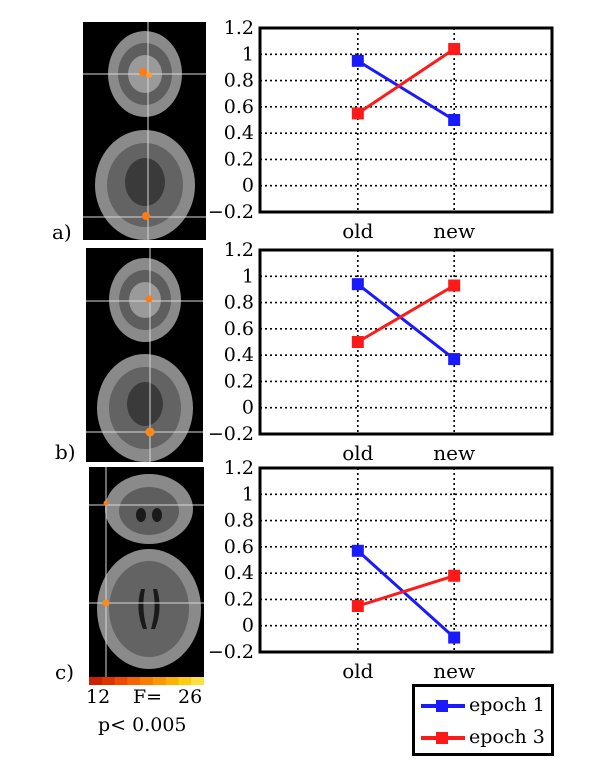 This screenshot has height=765, width=600. Describe the element at coordinates (150, 432) in the screenshot. I see `activation-blob-b2` at that location.